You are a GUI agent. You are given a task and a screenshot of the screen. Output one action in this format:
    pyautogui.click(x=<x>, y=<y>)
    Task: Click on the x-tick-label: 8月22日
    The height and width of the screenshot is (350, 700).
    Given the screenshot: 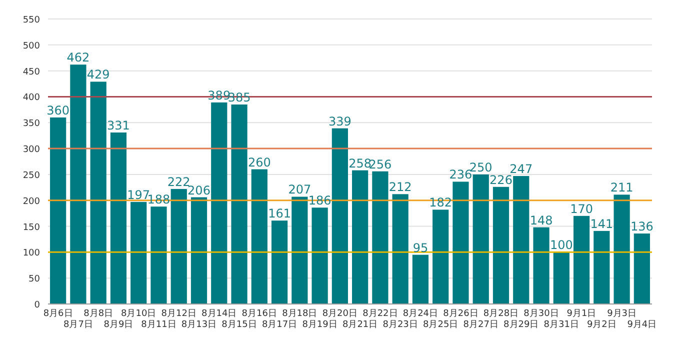 What is the action you would take?
    pyautogui.click(x=380, y=314)
    